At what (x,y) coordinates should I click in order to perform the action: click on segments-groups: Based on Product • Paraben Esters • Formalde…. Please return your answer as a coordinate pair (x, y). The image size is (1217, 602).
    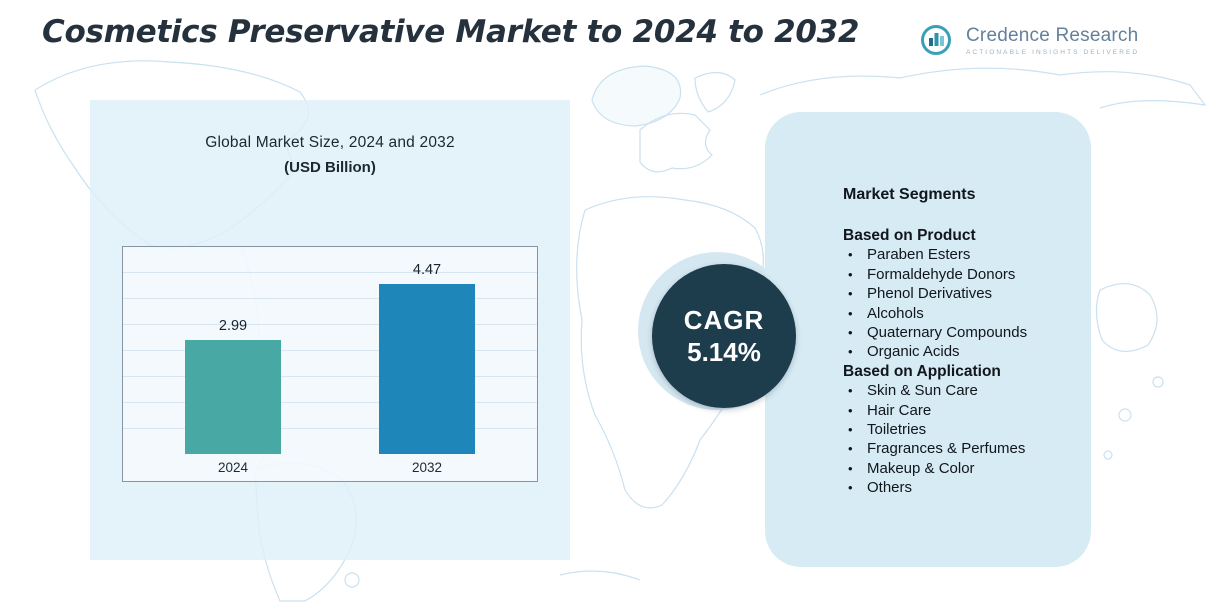
    Looking at the image, I should click on (953, 362).